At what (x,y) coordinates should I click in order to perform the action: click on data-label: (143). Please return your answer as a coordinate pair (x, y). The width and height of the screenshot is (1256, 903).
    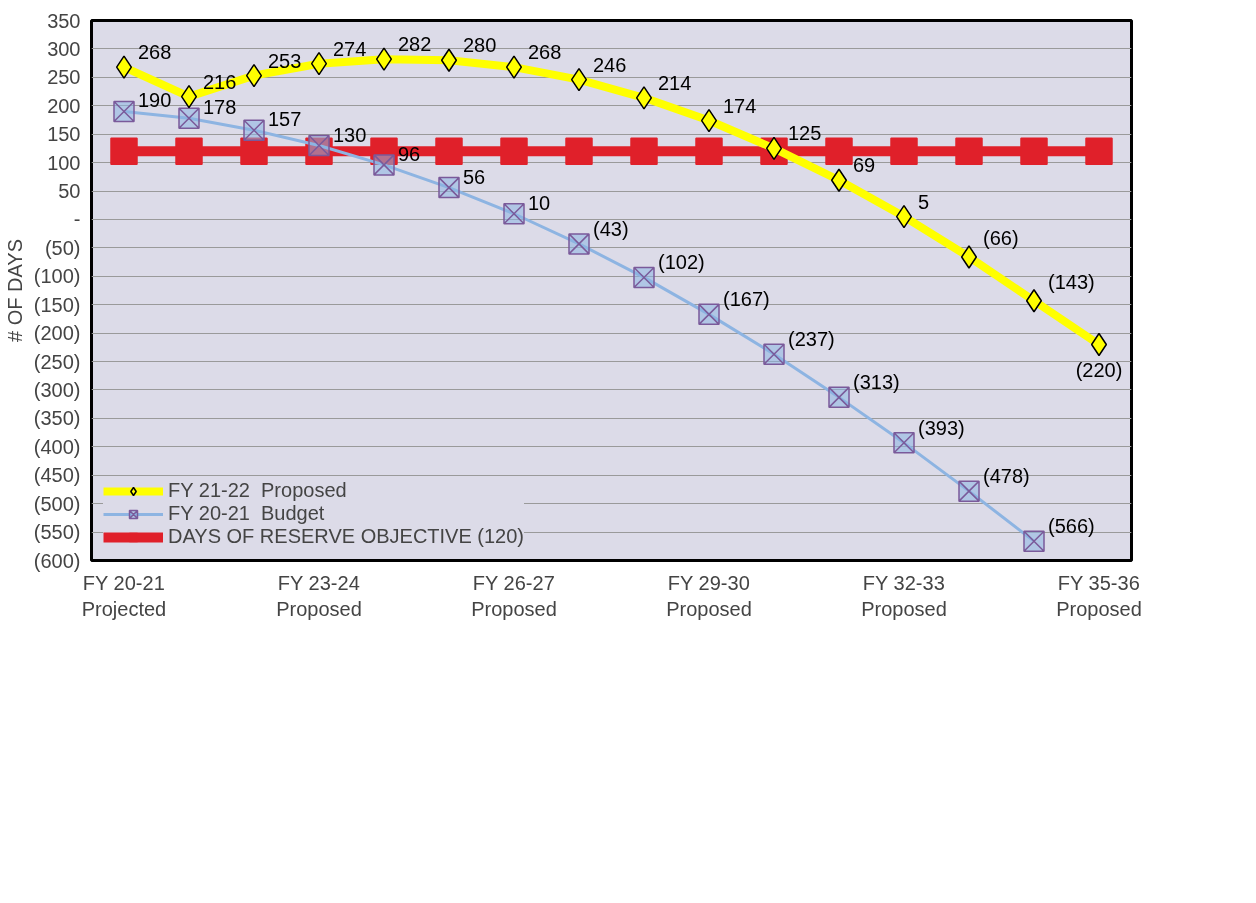
    Looking at the image, I should click on (1071, 281).